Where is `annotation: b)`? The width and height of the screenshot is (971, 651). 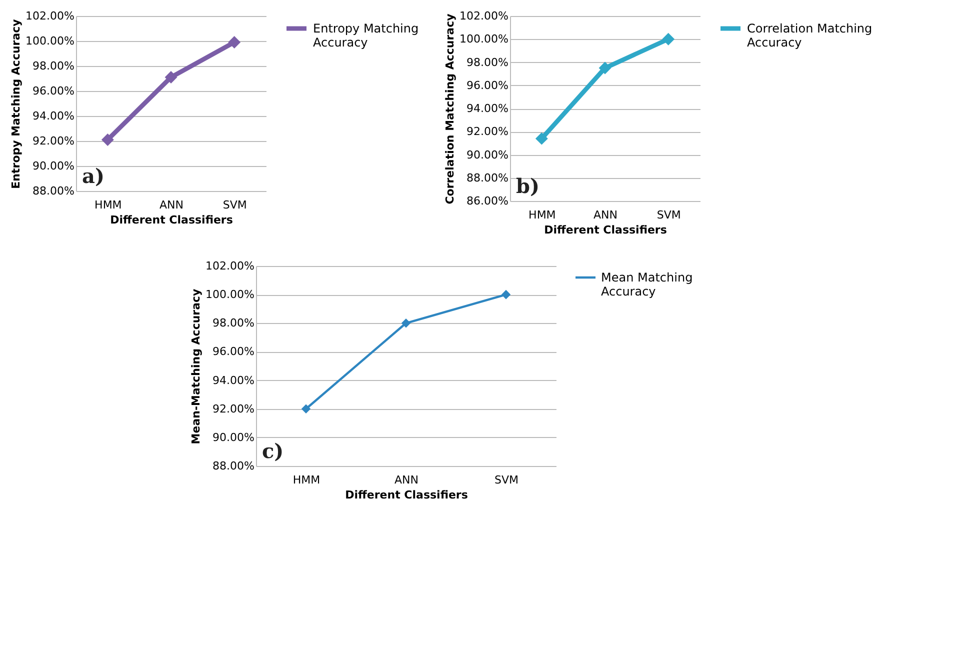 annotation: b) is located at coordinates (528, 186).